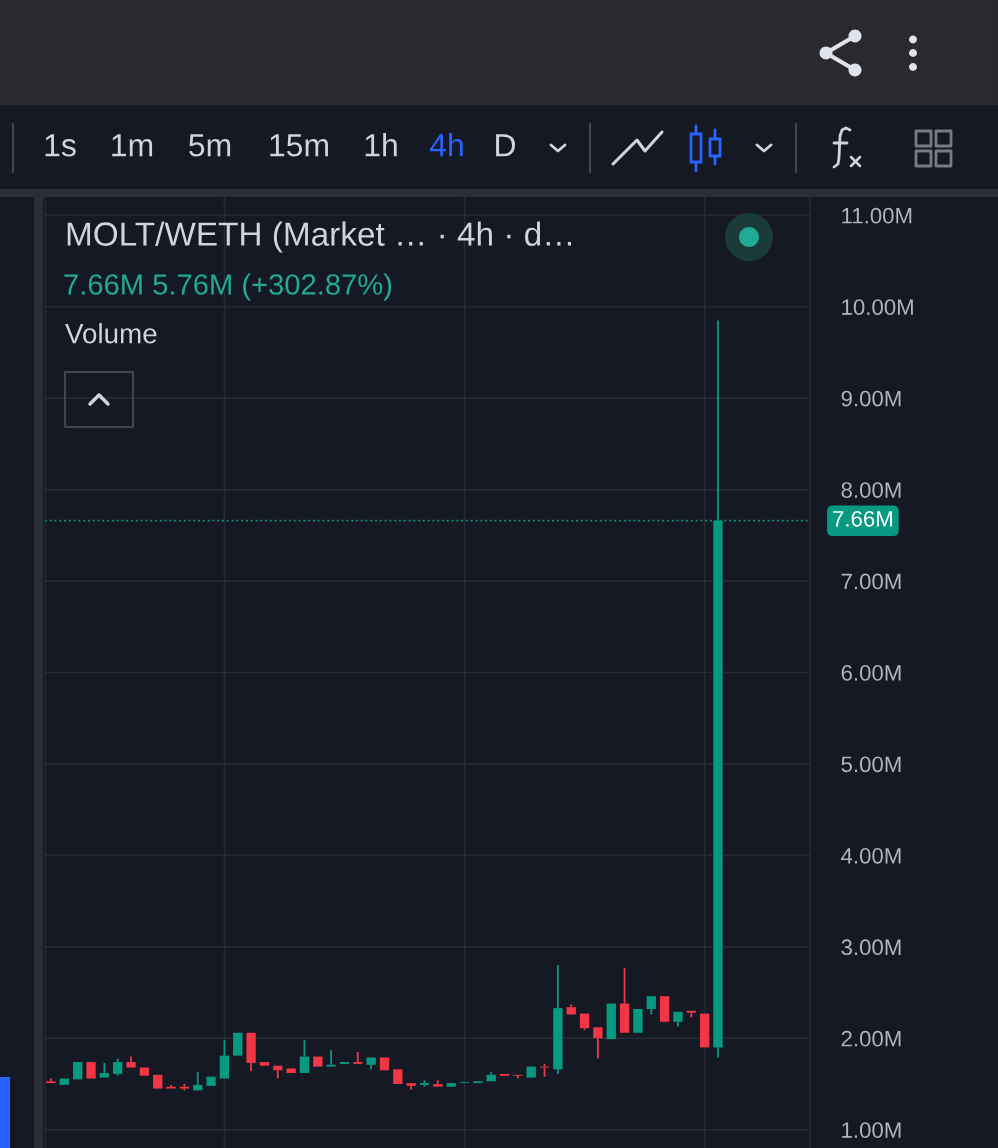 The height and width of the screenshot is (1148, 998). What do you see at coordinates (877, 215) in the screenshot?
I see `y-tick-label: 11.00M` at bounding box center [877, 215].